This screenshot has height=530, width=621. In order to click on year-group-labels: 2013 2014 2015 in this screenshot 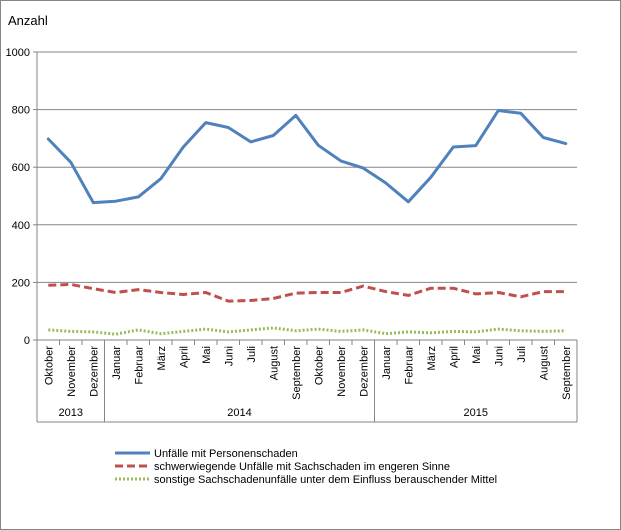, I will do `click(273, 413)`.